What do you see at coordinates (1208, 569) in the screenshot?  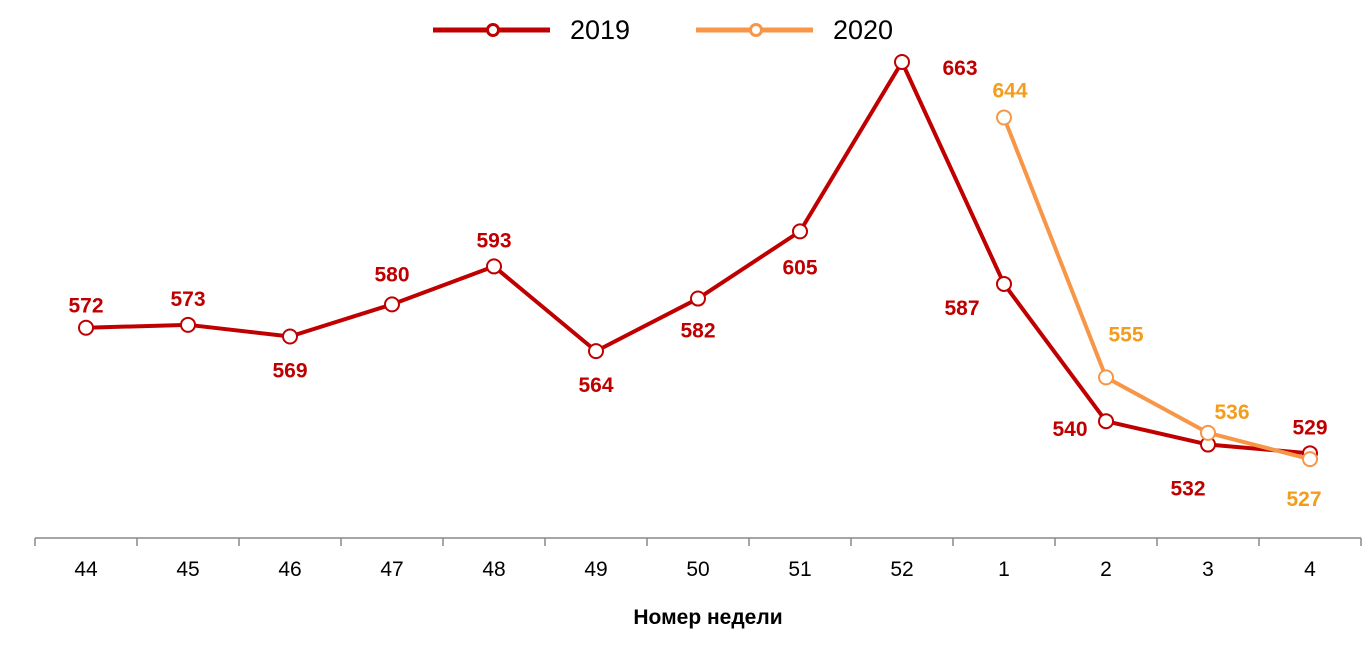 I see `x-tick-label: 3` at bounding box center [1208, 569].